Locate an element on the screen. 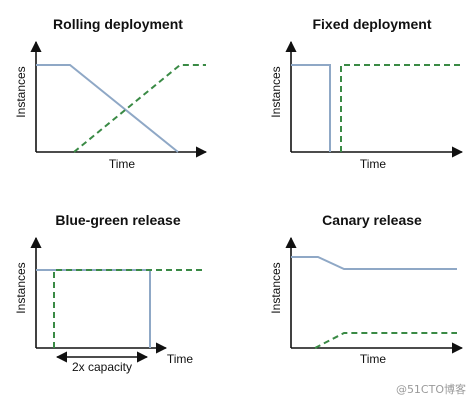 The height and width of the screenshot is (401, 474). fixed-new-version-line is located at coordinates (400, 108).